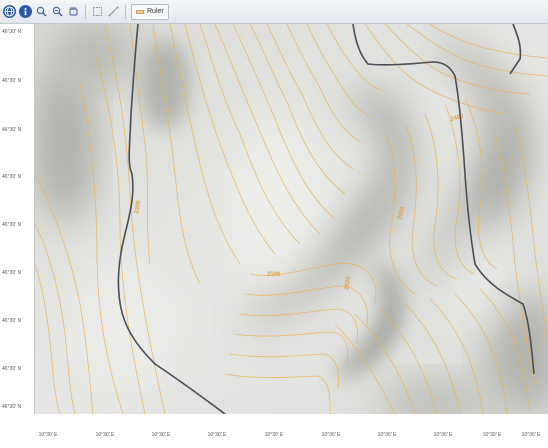 This screenshot has height=448, width=548. Describe the element at coordinates (401, 212) in the screenshot. I see `contour-label: 2200` at that location.